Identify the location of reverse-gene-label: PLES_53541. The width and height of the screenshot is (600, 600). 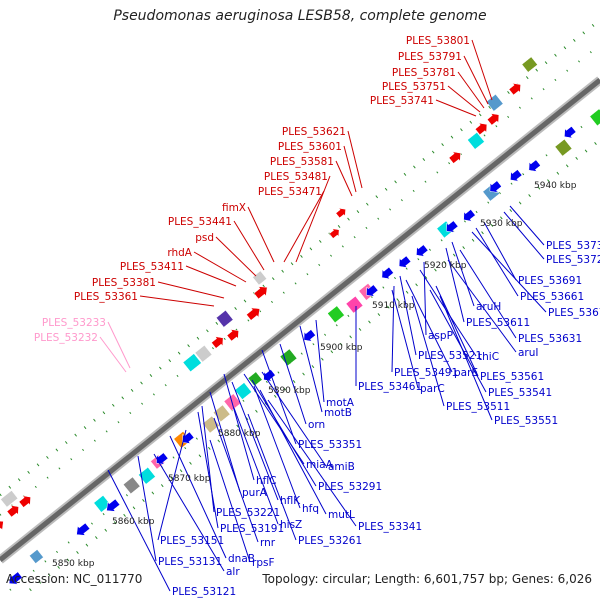
(520, 393).